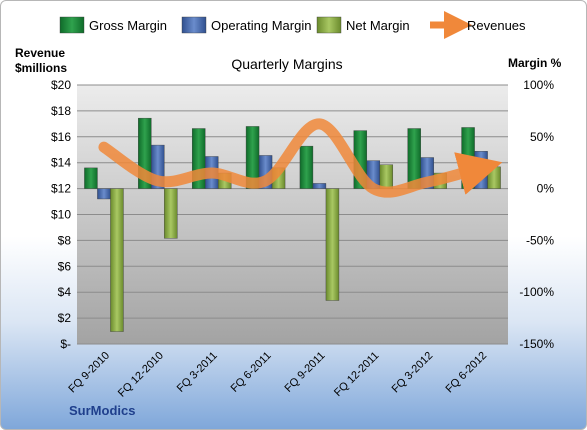 Image resolution: width=587 pixels, height=430 pixels. What do you see at coordinates (378, 25) in the screenshot?
I see `legend-label: Net Margin` at bounding box center [378, 25].